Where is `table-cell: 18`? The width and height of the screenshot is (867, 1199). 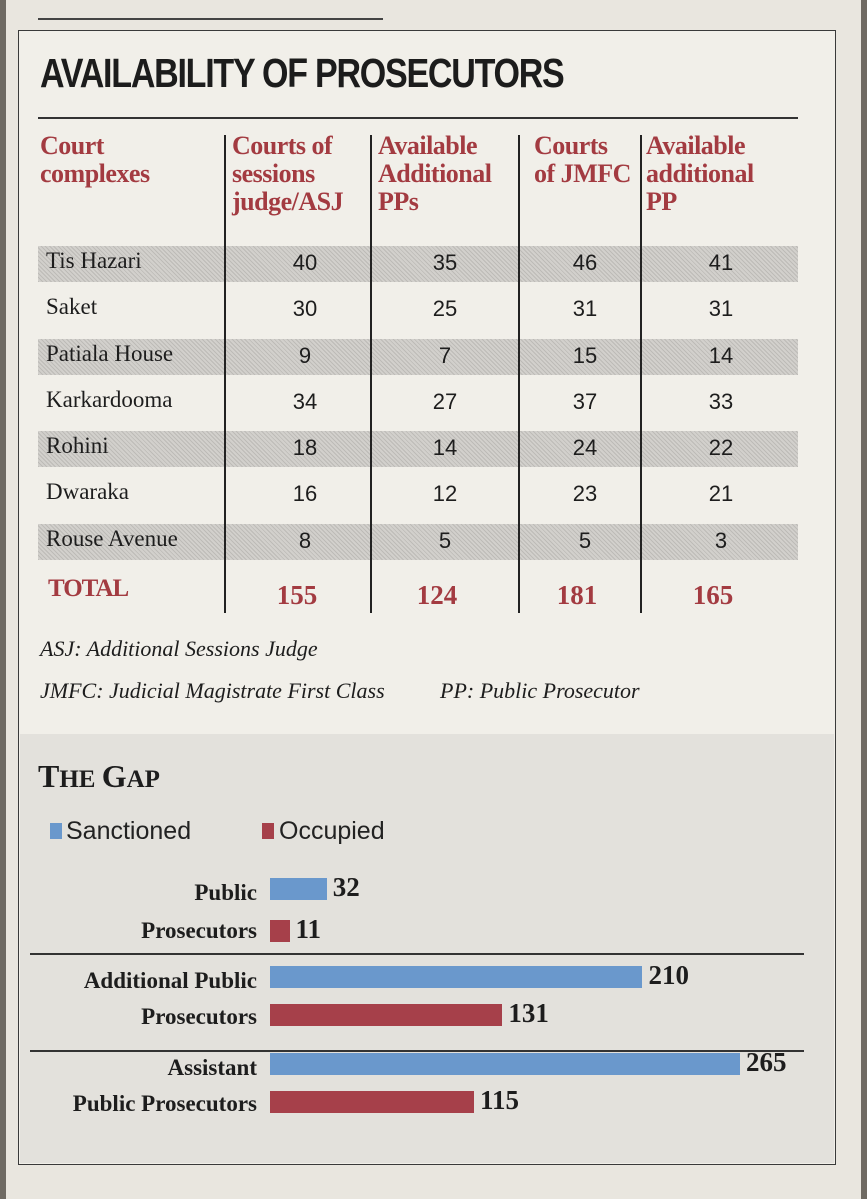 table-cell: 18 is located at coordinates (305, 447).